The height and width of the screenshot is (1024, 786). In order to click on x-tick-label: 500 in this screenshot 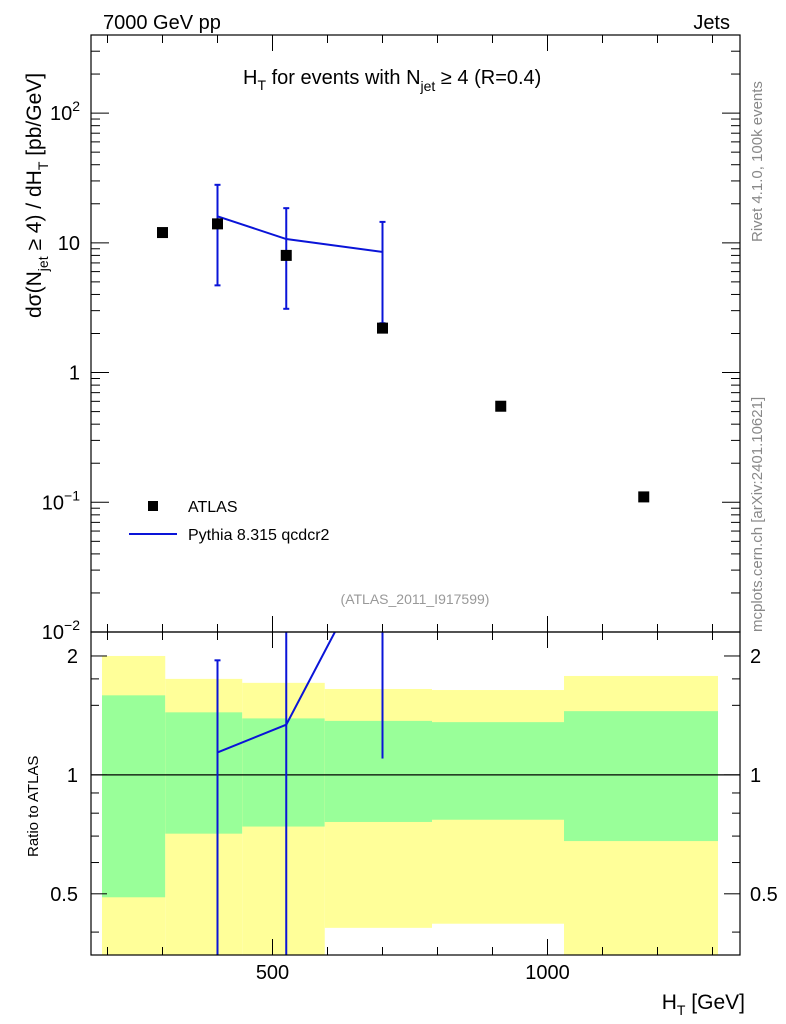, I will do `click(272, 973)`.